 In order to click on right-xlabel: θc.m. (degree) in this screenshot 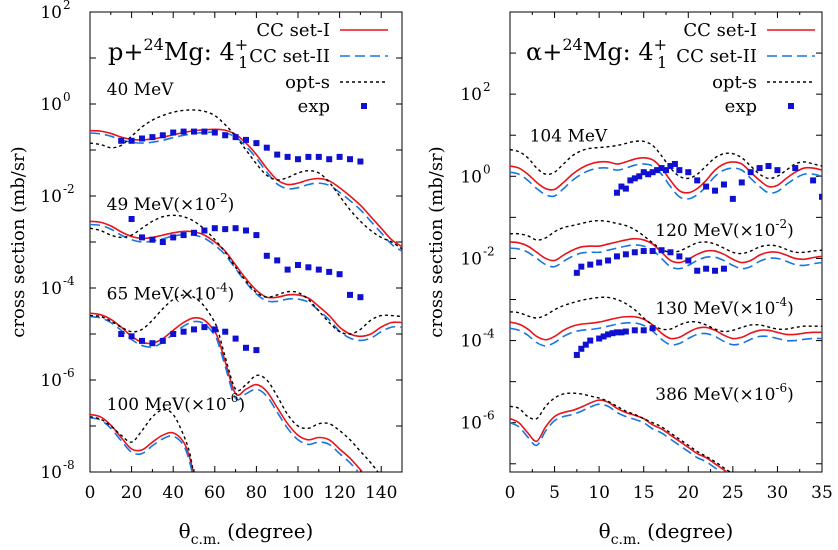, I will do `click(666, 533)`.